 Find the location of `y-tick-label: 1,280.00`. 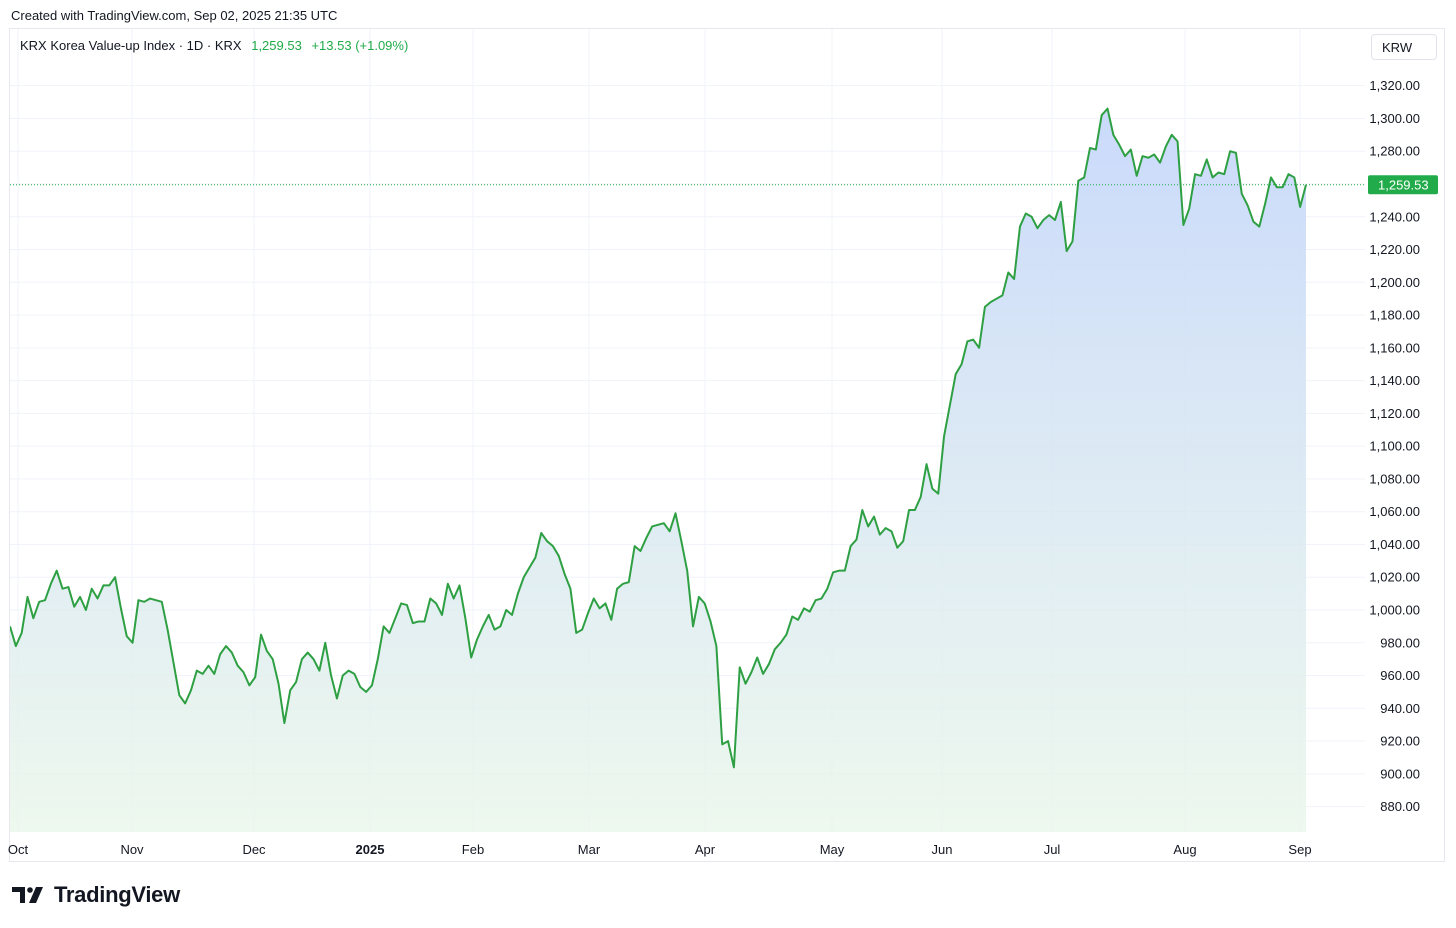

y-tick-label: 1,280.00 is located at coordinates (1394, 151).